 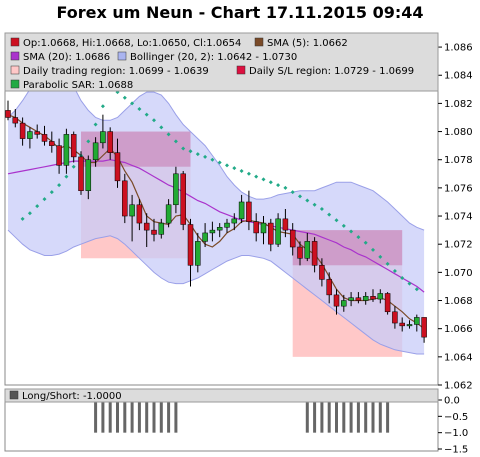 What do you see at coordinates (14, 395) in the screenshot?
I see `long-short-legend-swatch` at bounding box center [14, 395].